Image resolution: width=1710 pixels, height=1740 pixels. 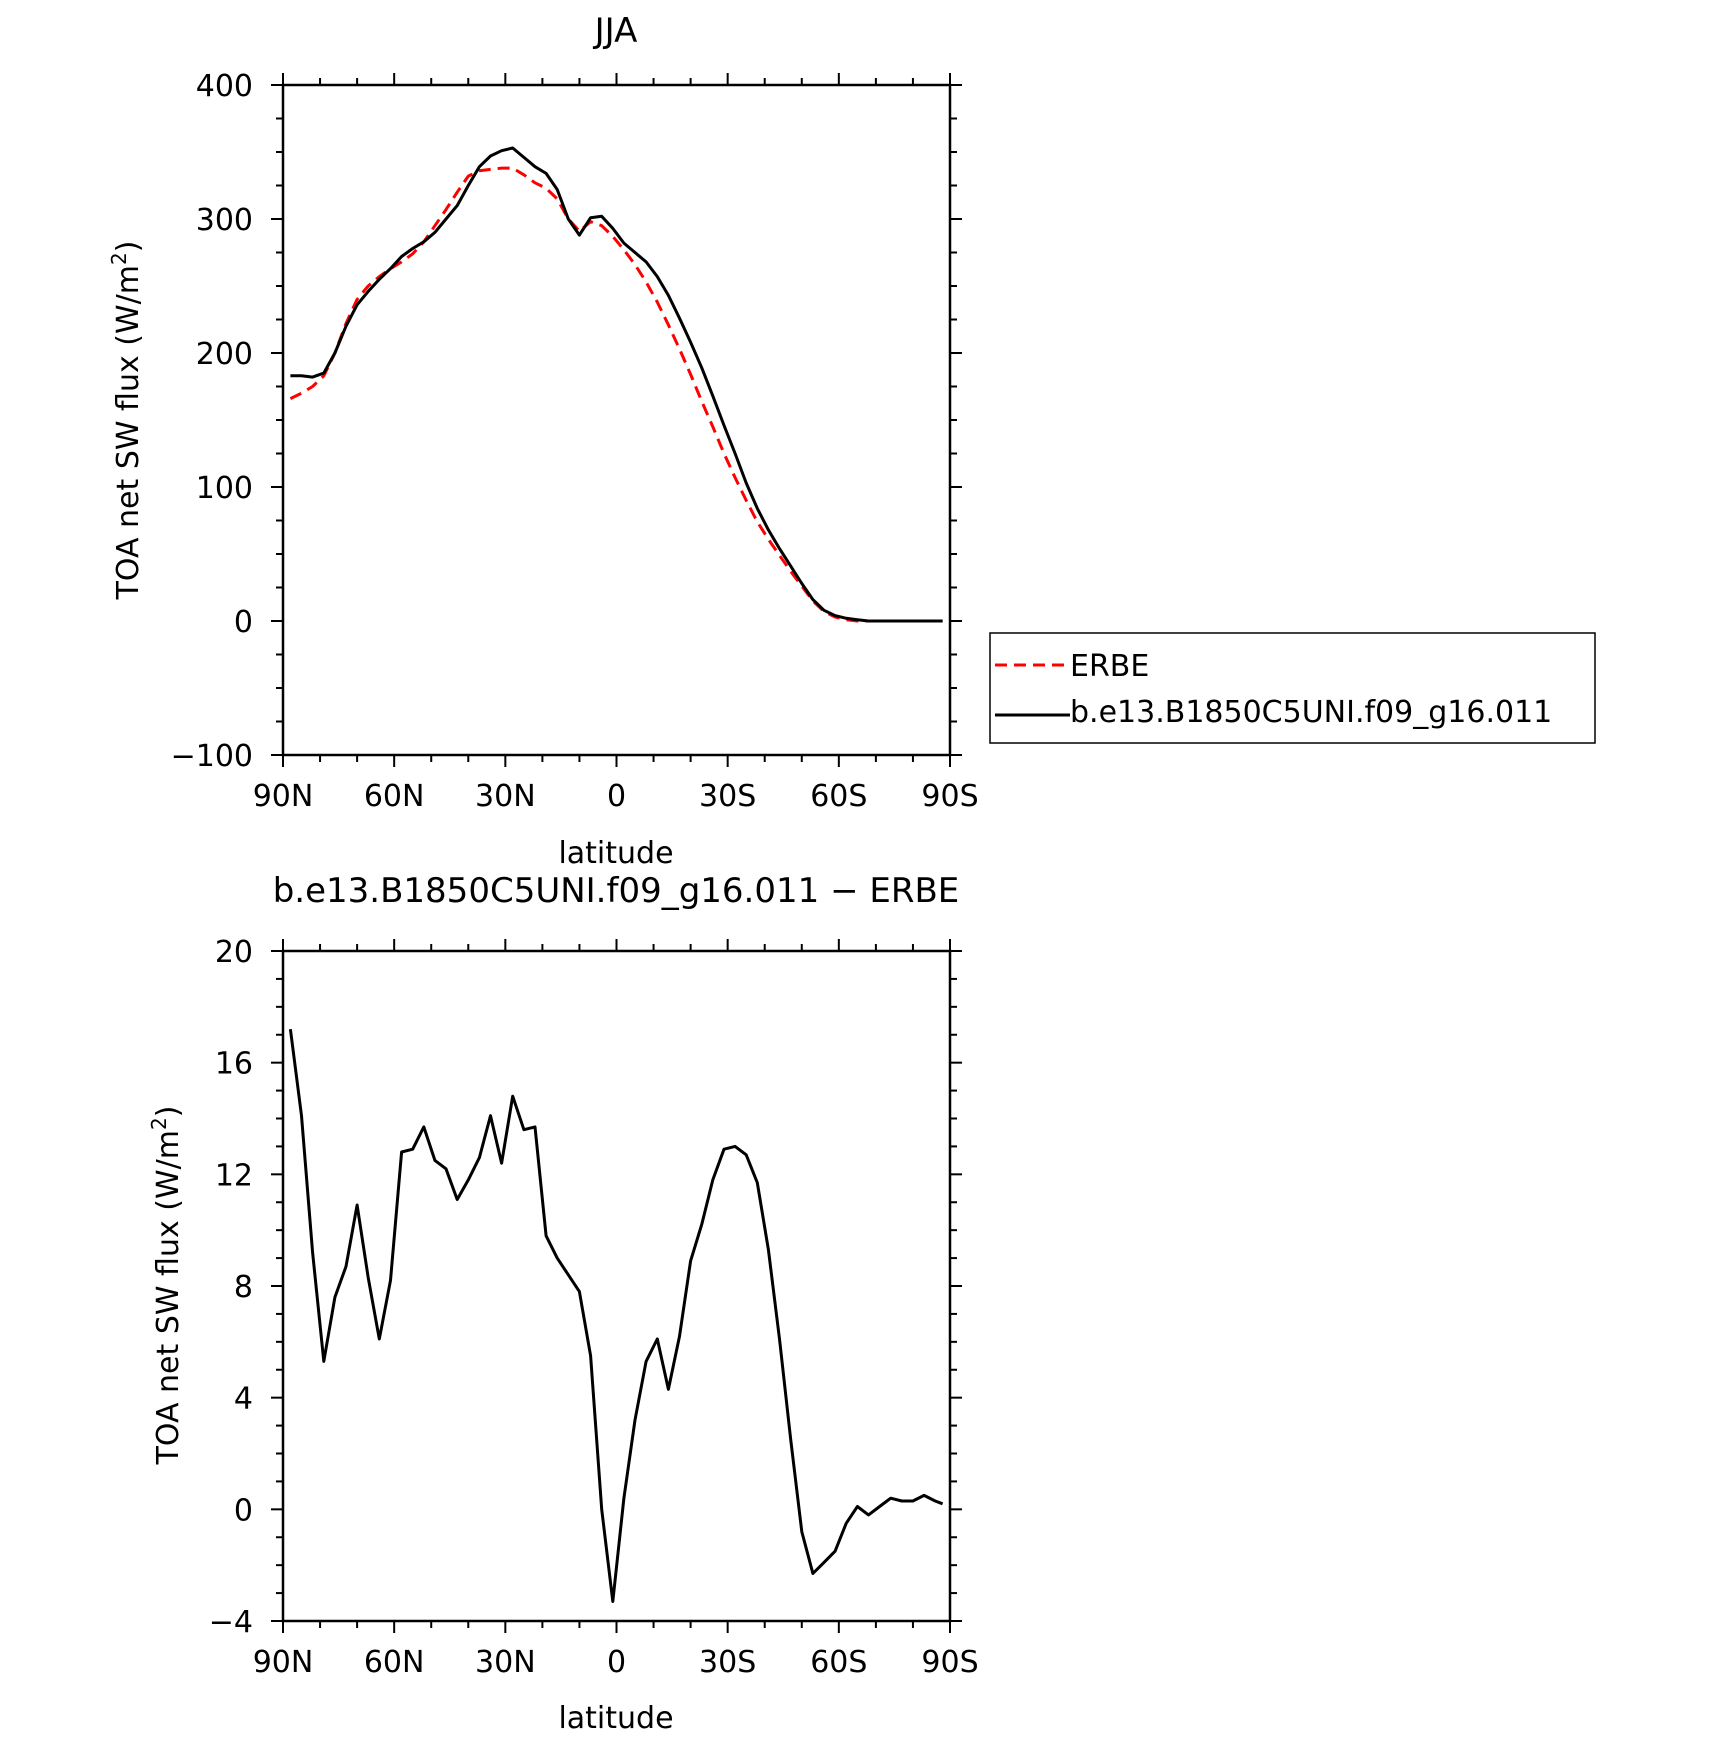 I want to click on bottom-y-axis-label: TOA net SW flux (W/m2), so click(x=166, y=1286).